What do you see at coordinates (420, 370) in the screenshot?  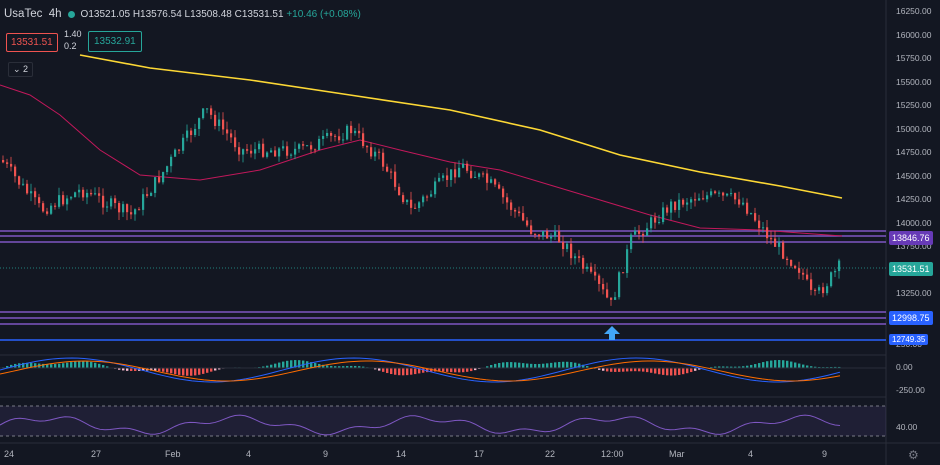 I see `macd-line` at bounding box center [420, 370].